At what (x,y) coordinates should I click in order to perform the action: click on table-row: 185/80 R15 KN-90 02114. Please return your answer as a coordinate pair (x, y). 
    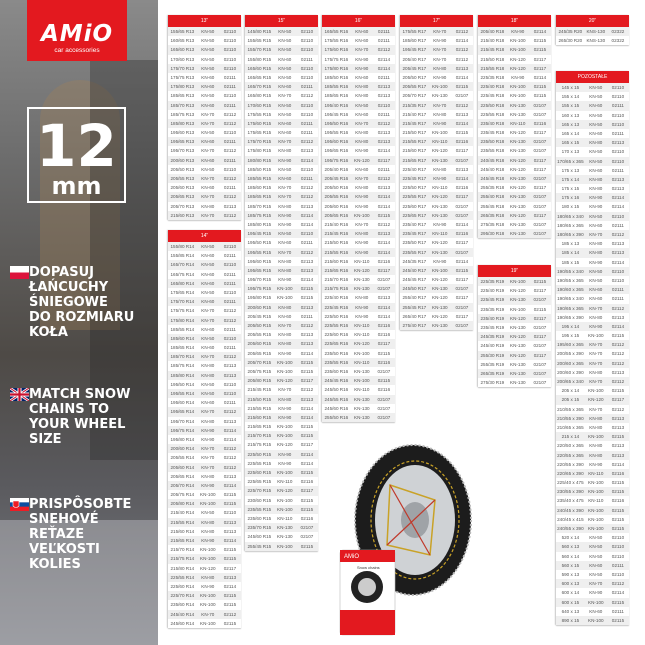
    Looking at the image, I should click on (281, 224).